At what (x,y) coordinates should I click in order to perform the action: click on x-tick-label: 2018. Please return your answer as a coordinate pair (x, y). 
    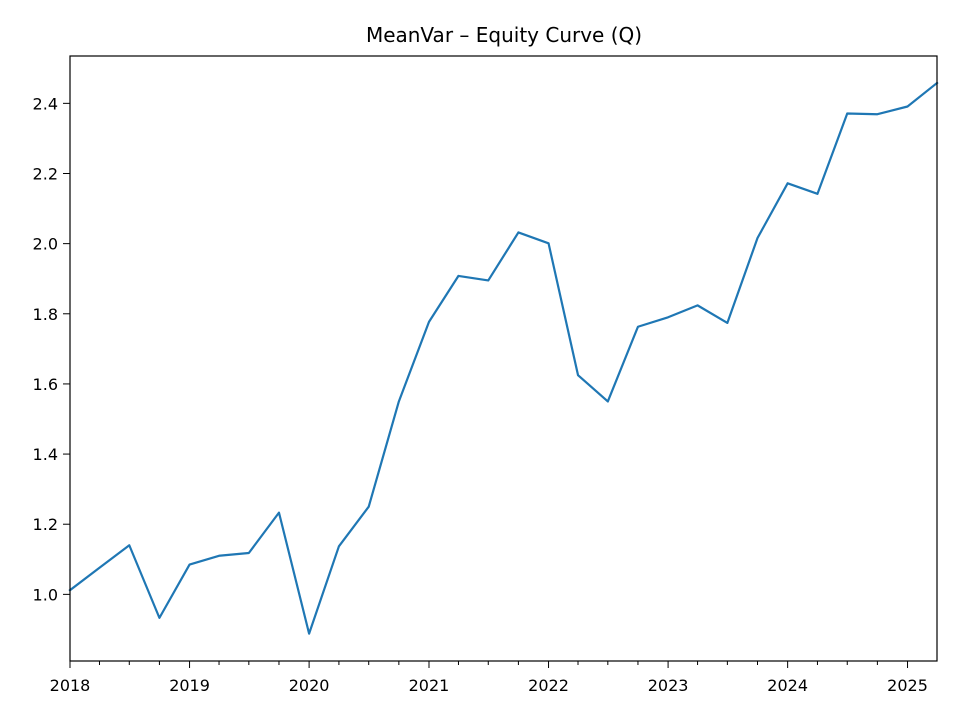
    Looking at the image, I should click on (70, 685).